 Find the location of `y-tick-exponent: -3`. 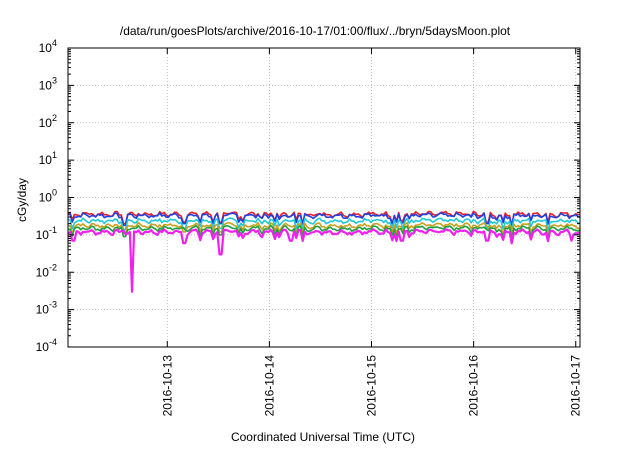

y-tick-exponent: -3 is located at coordinates (53, 305).